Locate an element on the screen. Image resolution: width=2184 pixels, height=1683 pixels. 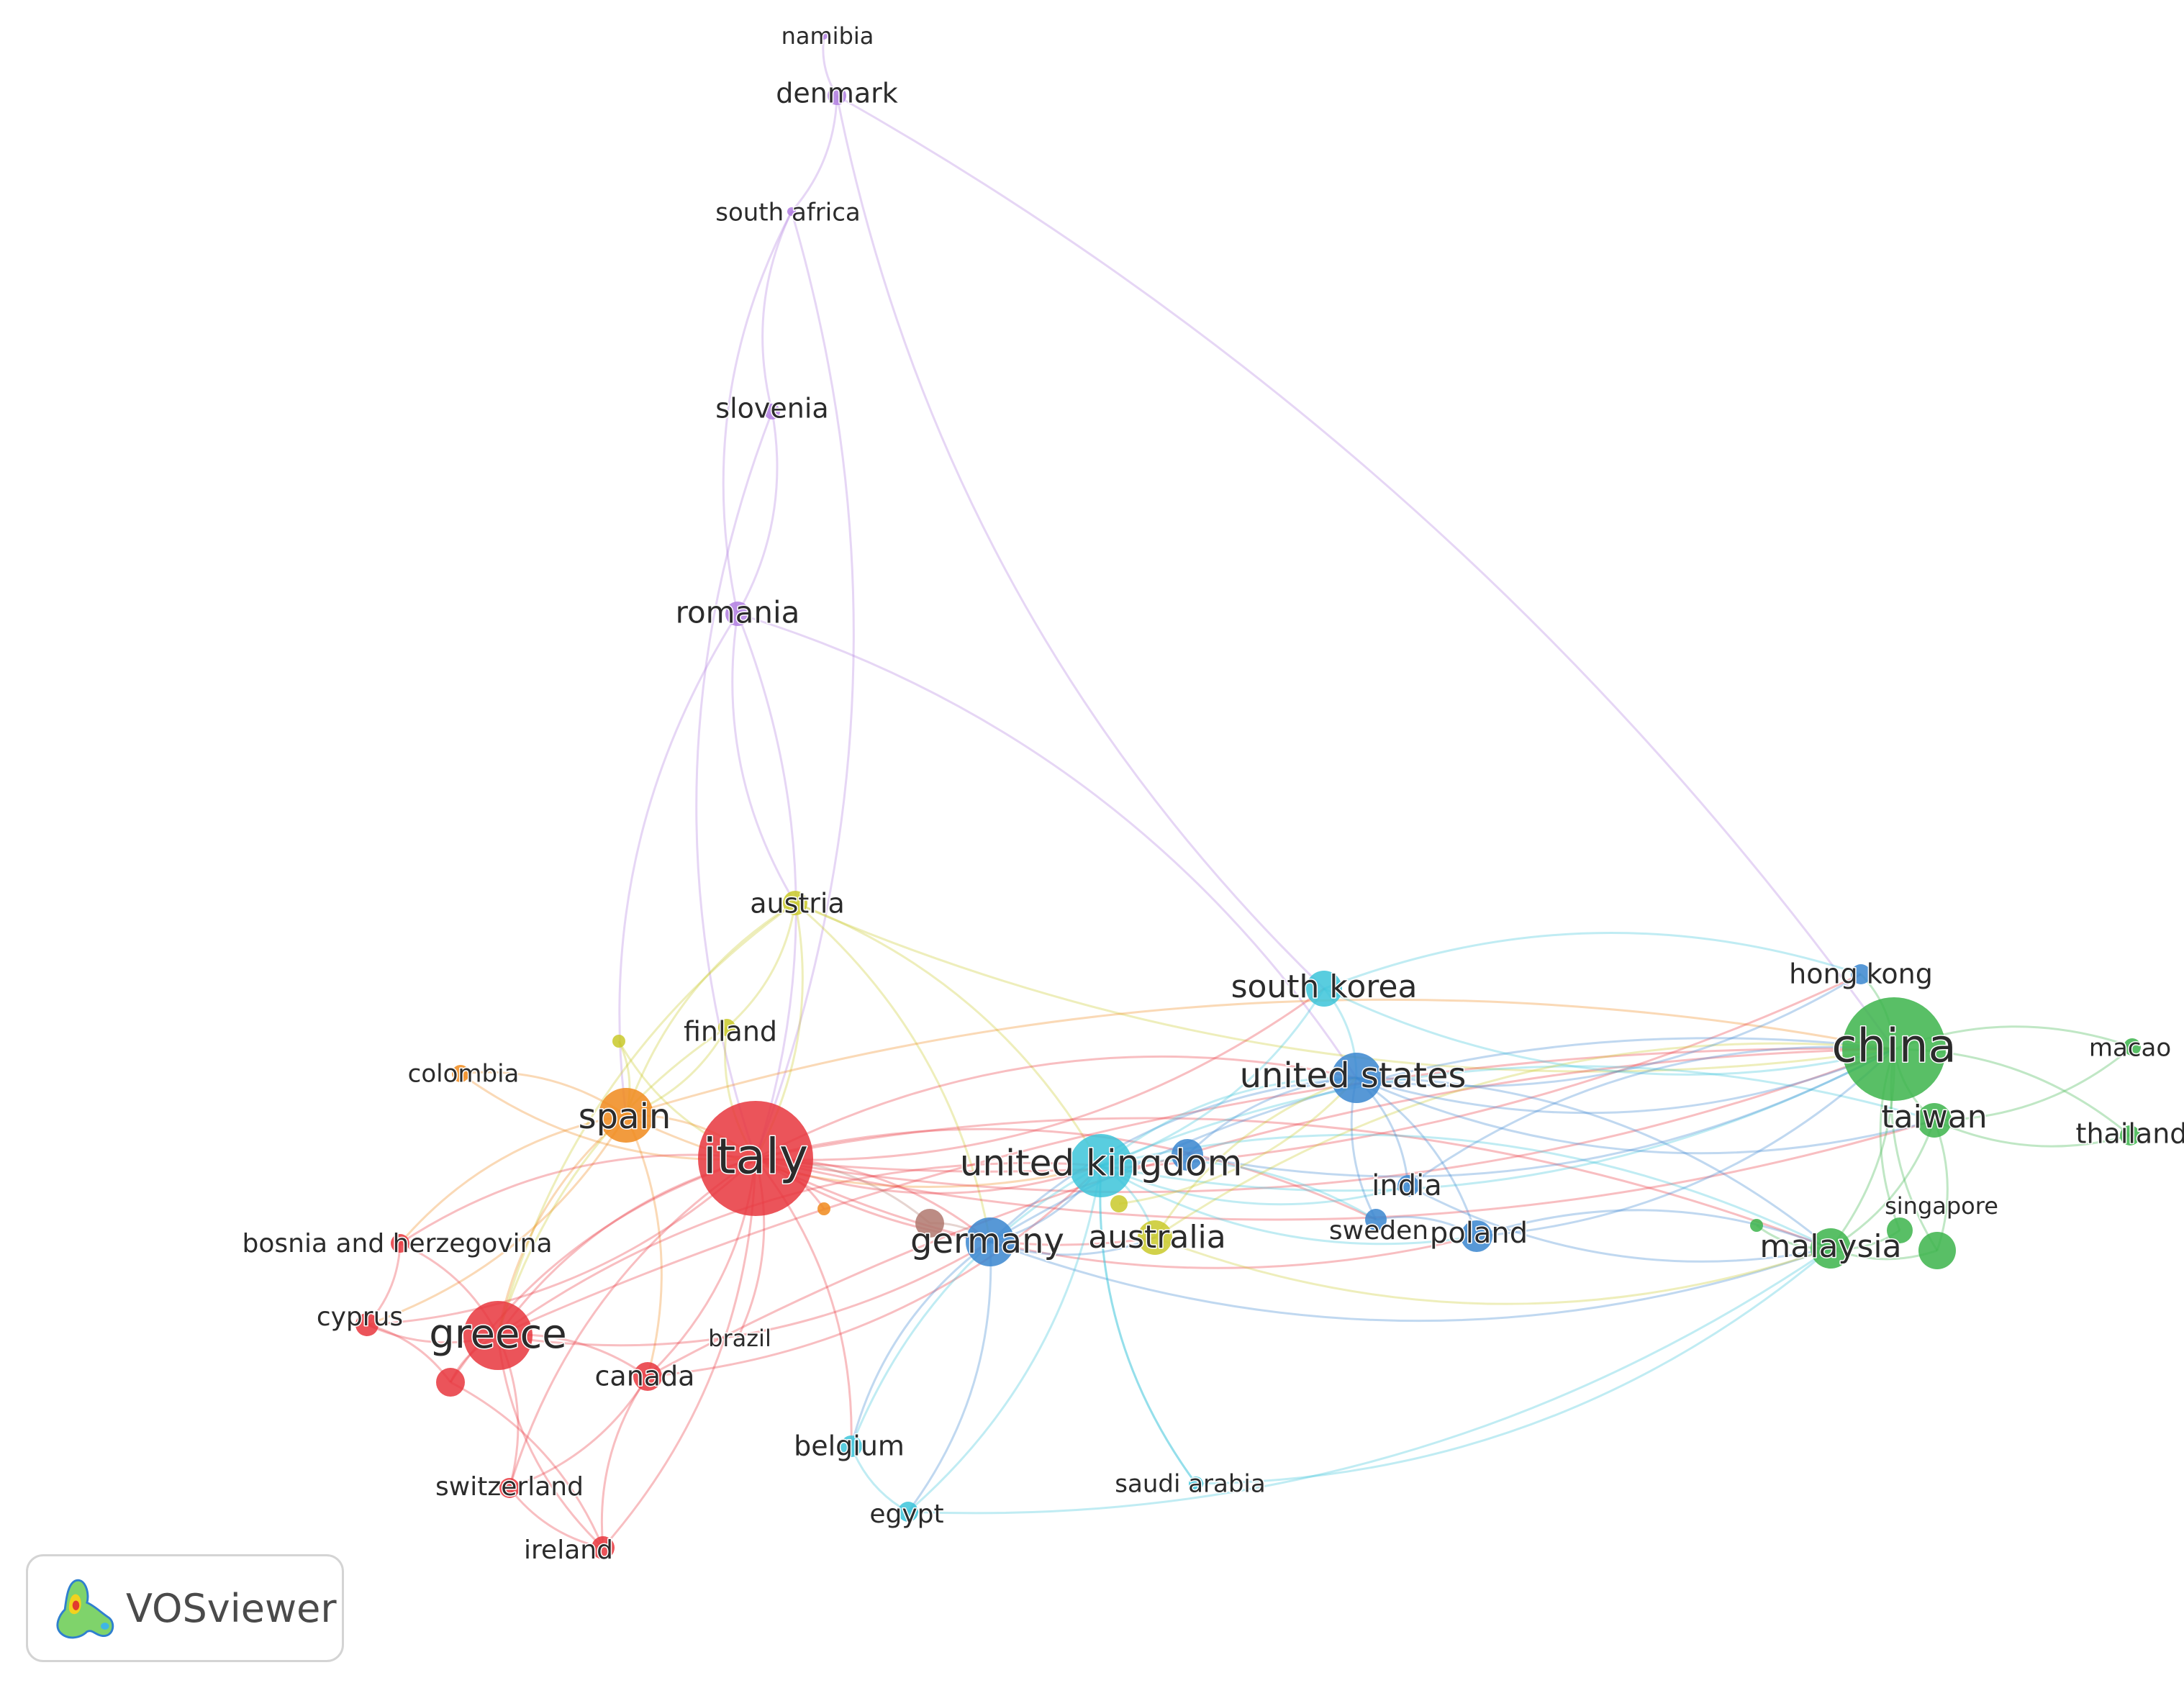
label-saudi-arabia: saudi arabia is located at coordinates (1190, 1484).